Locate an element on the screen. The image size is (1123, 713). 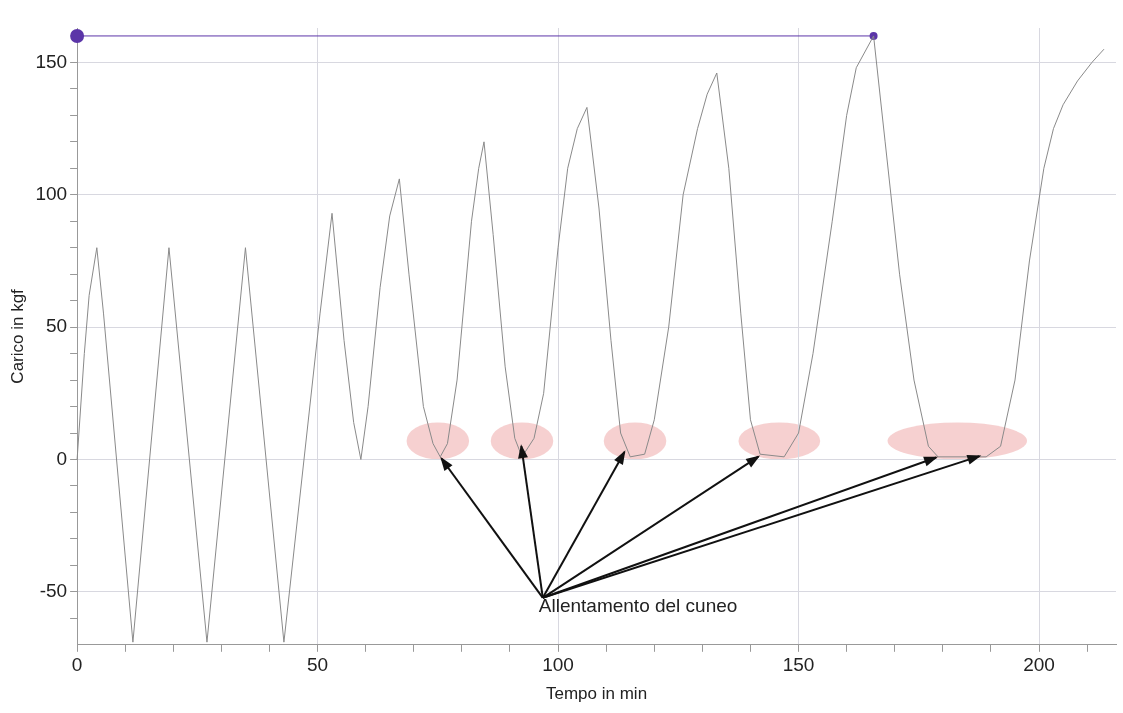
x-tick-label: 0 is located at coordinates (77, 665).